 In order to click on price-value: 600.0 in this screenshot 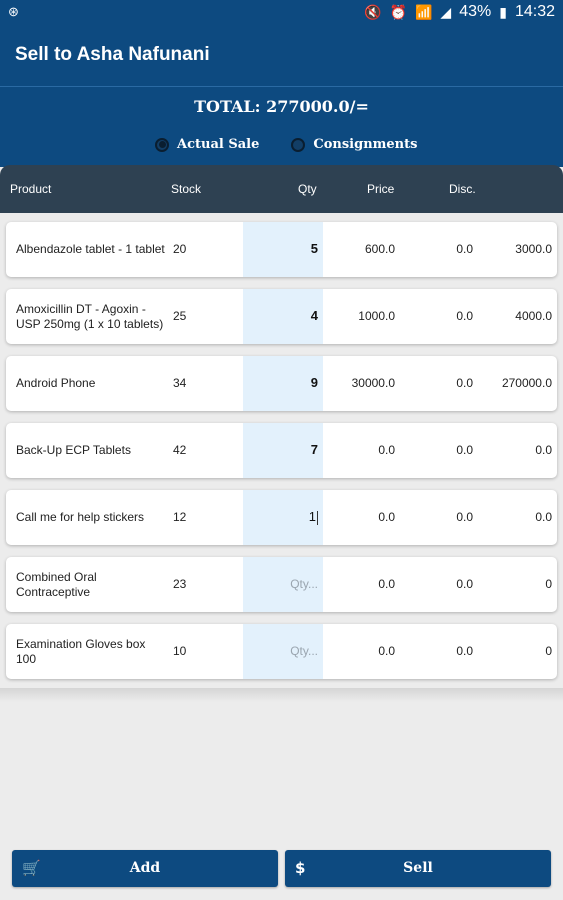, I will do `click(379, 249)`.